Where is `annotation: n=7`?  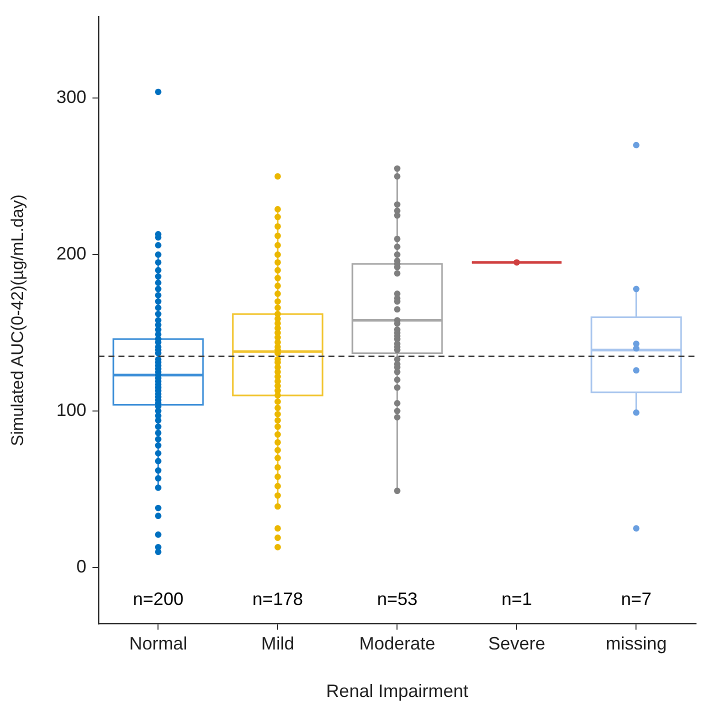
annotation: n=7 is located at coordinates (636, 598).